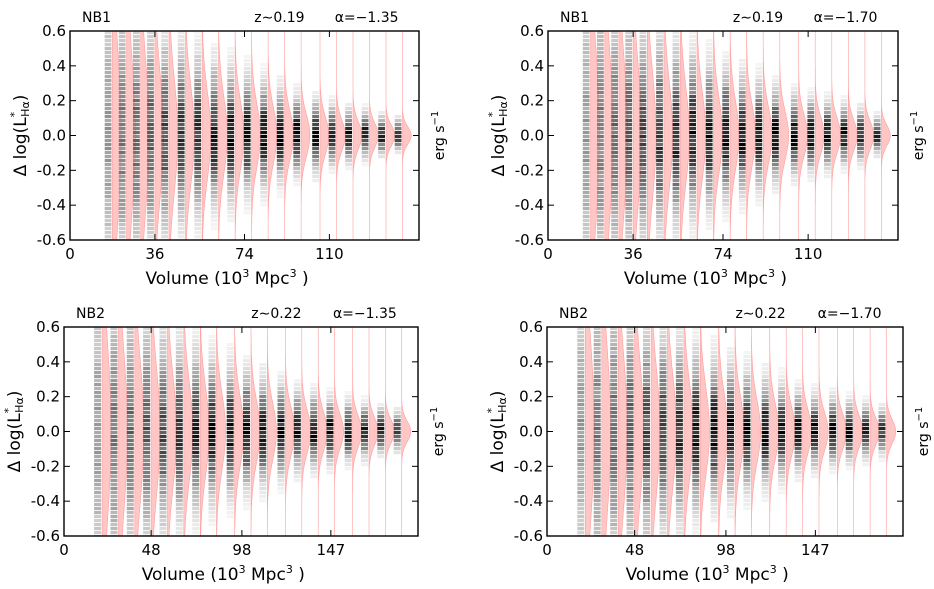 Image resolution: width=934 pixels, height=589 pixels. Describe the element at coordinates (367, 18) in the screenshot. I see `alpha-label: α=−1.35` at that location.